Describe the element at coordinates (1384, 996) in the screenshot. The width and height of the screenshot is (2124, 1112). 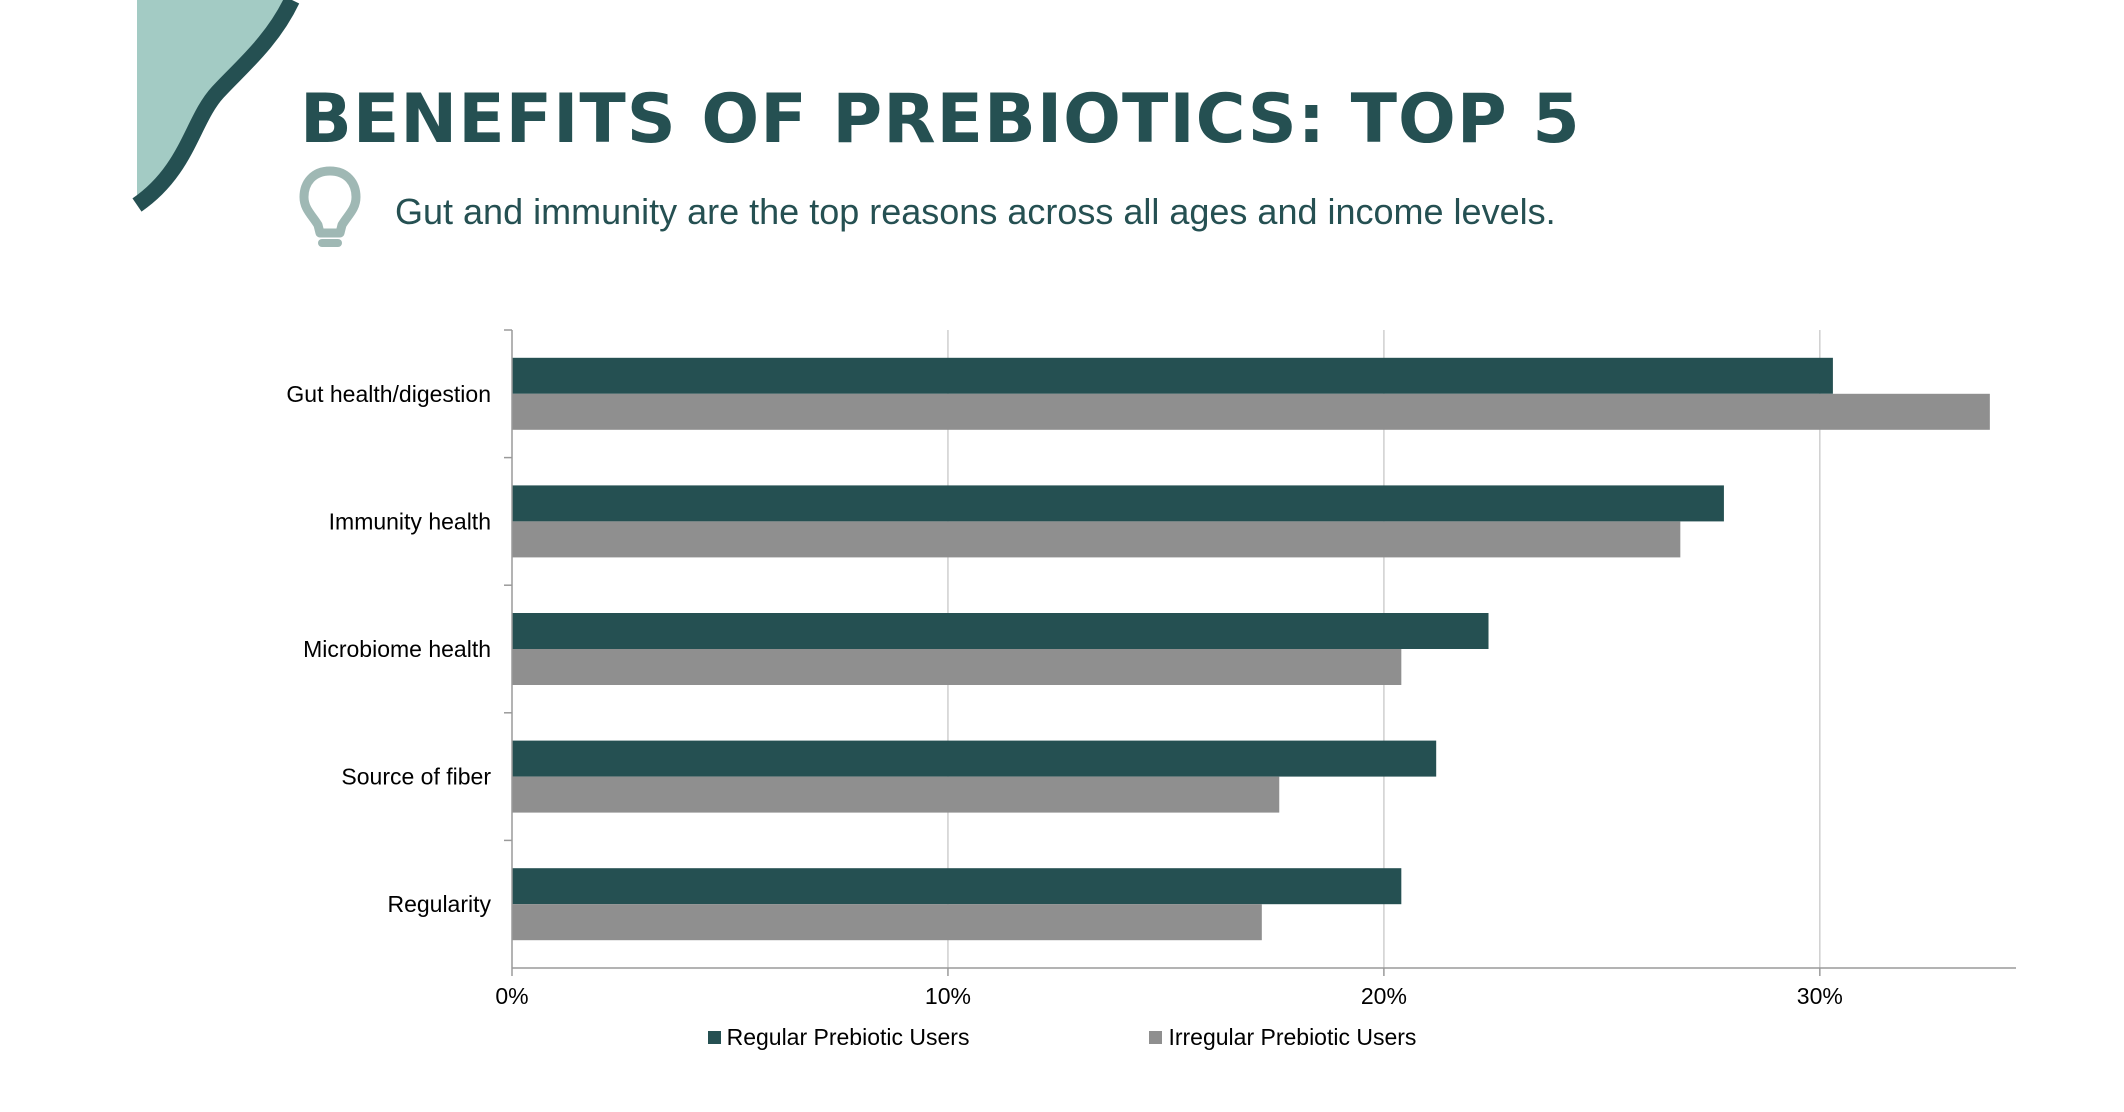
I see `x-tick-label-2: 20%` at that location.